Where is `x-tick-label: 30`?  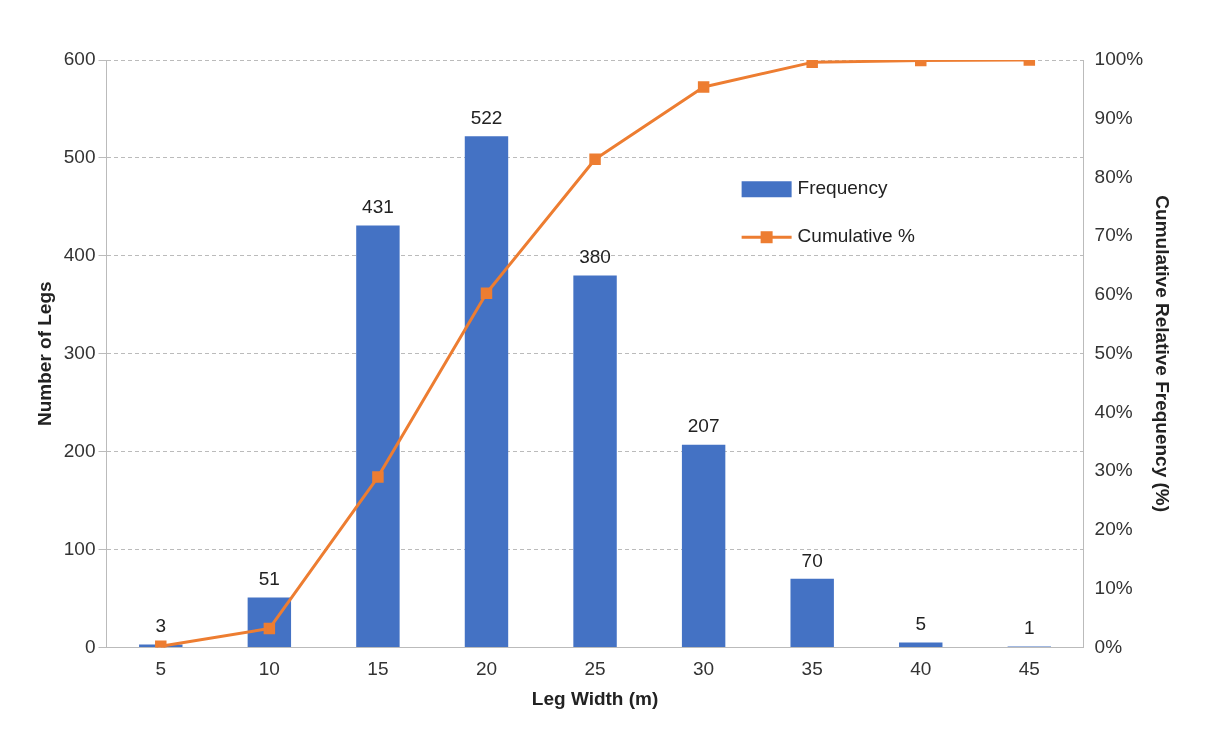
x-tick-label: 30 is located at coordinates (704, 669).